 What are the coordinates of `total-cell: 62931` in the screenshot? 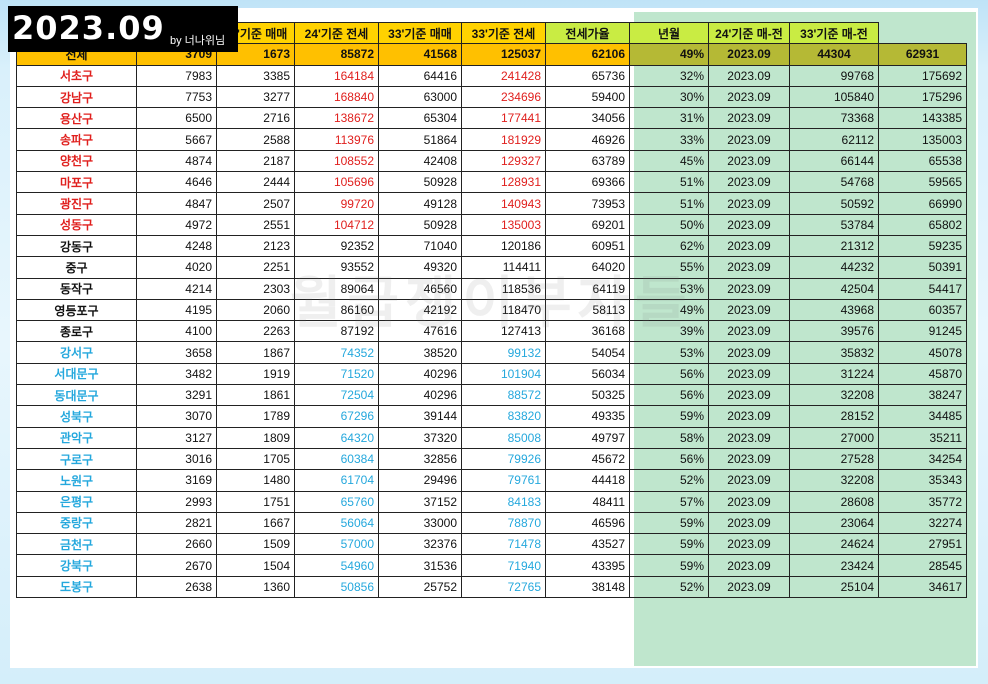 It's located at (922, 54).